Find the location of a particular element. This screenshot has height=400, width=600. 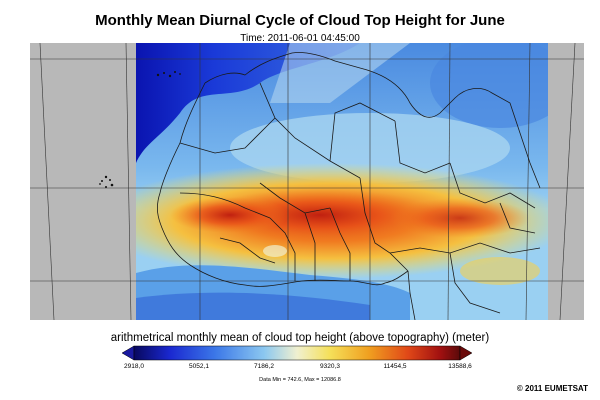

copyright-notice: © 2011 EUMETSAT is located at coordinates (552, 388).